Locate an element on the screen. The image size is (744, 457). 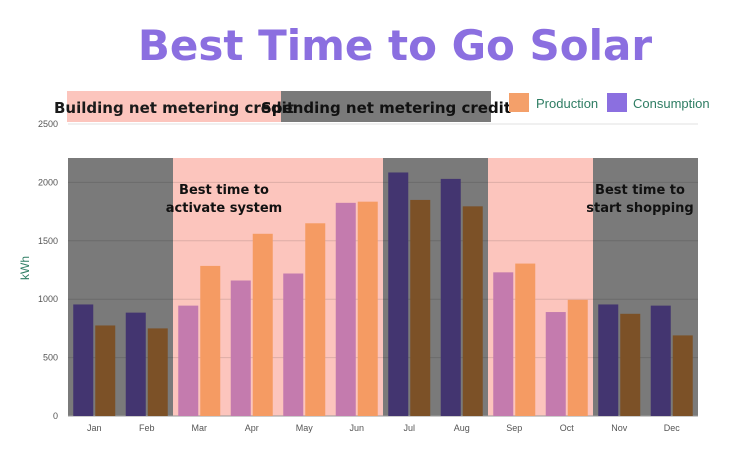
x-tick-label: Jul is located at coordinates (409, 428).